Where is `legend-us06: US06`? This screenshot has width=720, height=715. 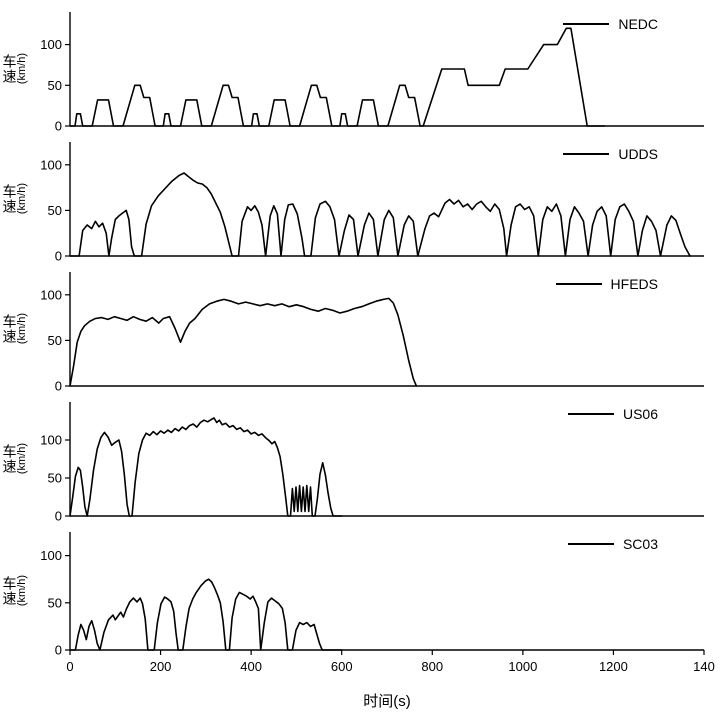 legend-us06: US06 is located at coordinates (612, 414).